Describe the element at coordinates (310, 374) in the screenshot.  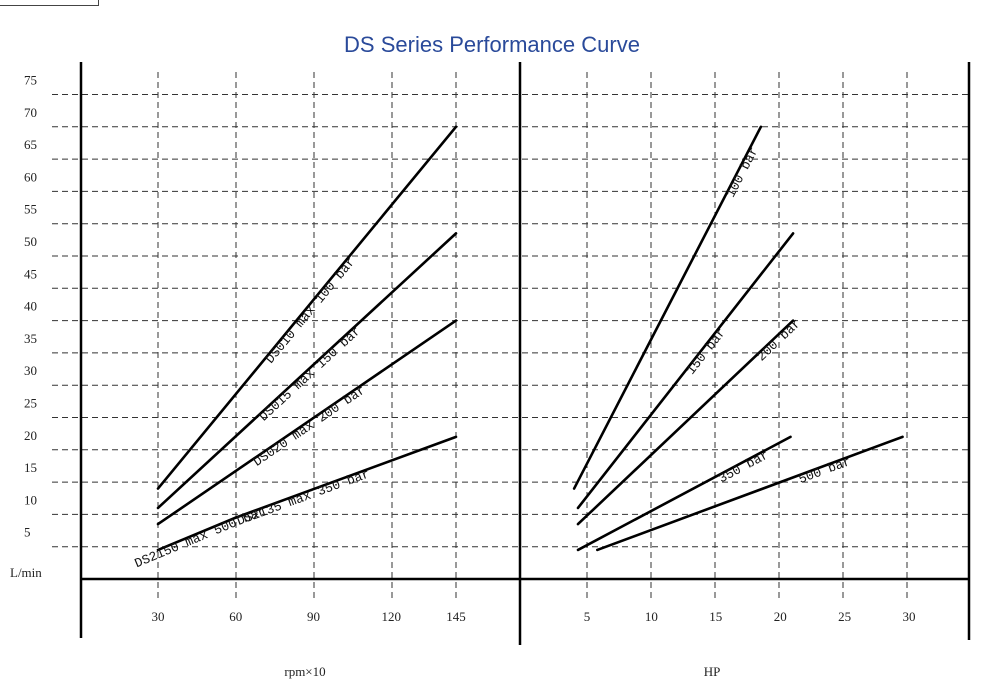
I see `series-label: DS015 max 150 bar` at that location.